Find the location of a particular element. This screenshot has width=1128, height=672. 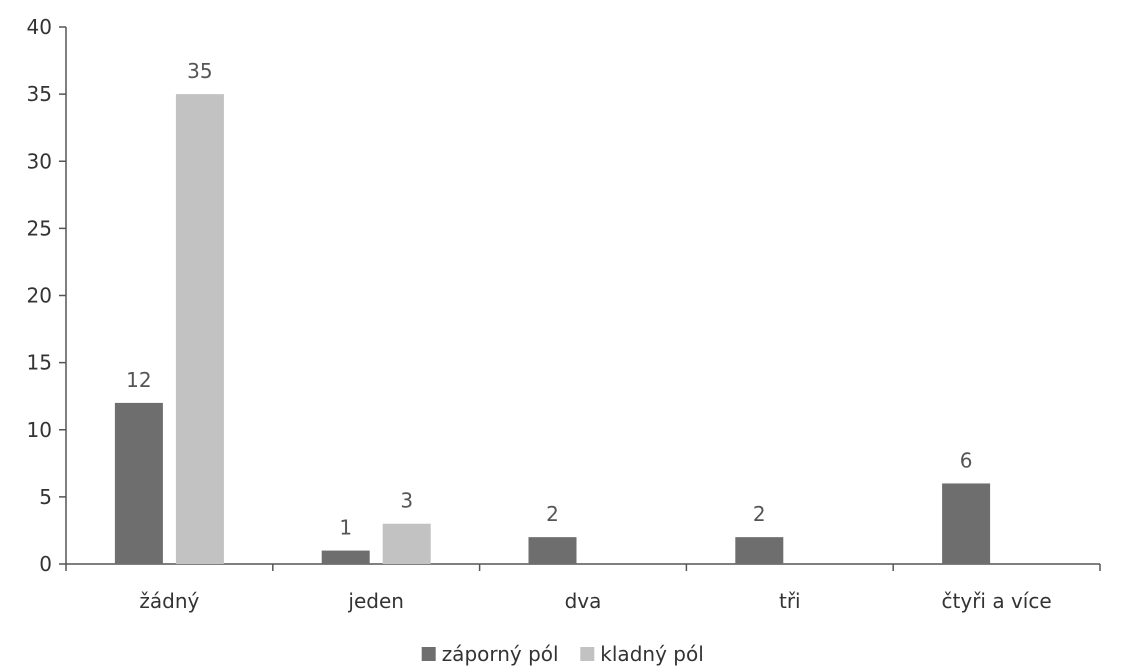

x-tick-label: jeden is located at coordinates (375, 601).